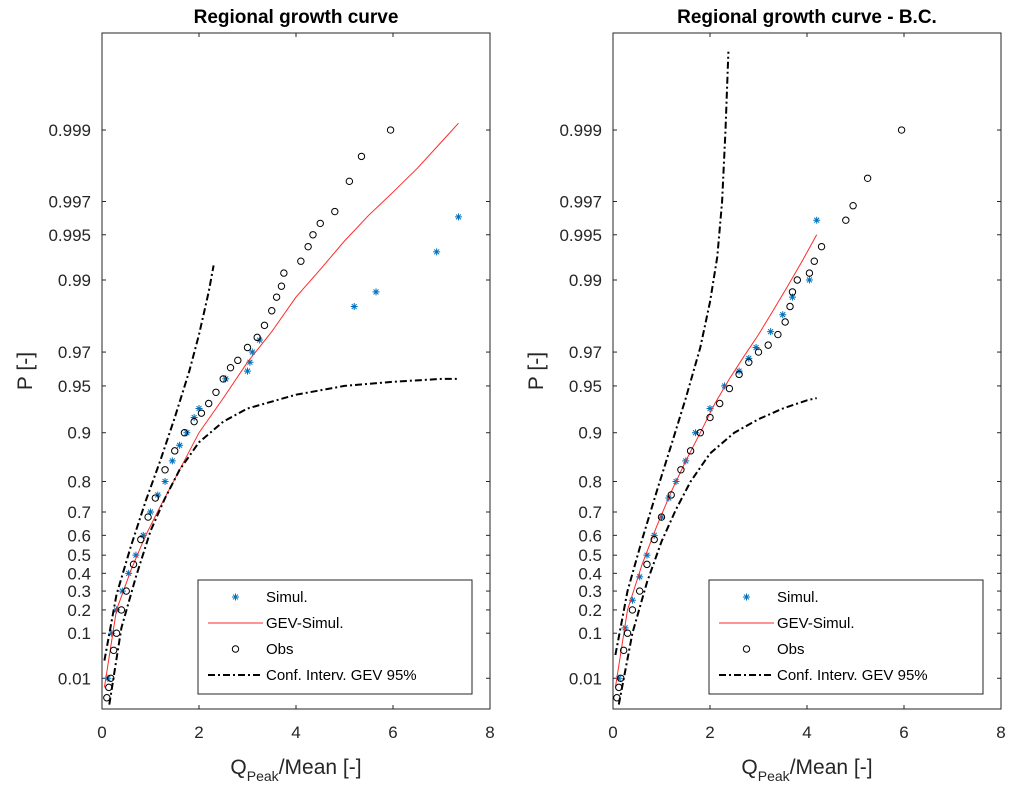 The width and height of the screenshot is (1009, 785). Describe the element at coordinates (749, 767) in the screenshot. I see `x-axis-label-main: Q` at that location.